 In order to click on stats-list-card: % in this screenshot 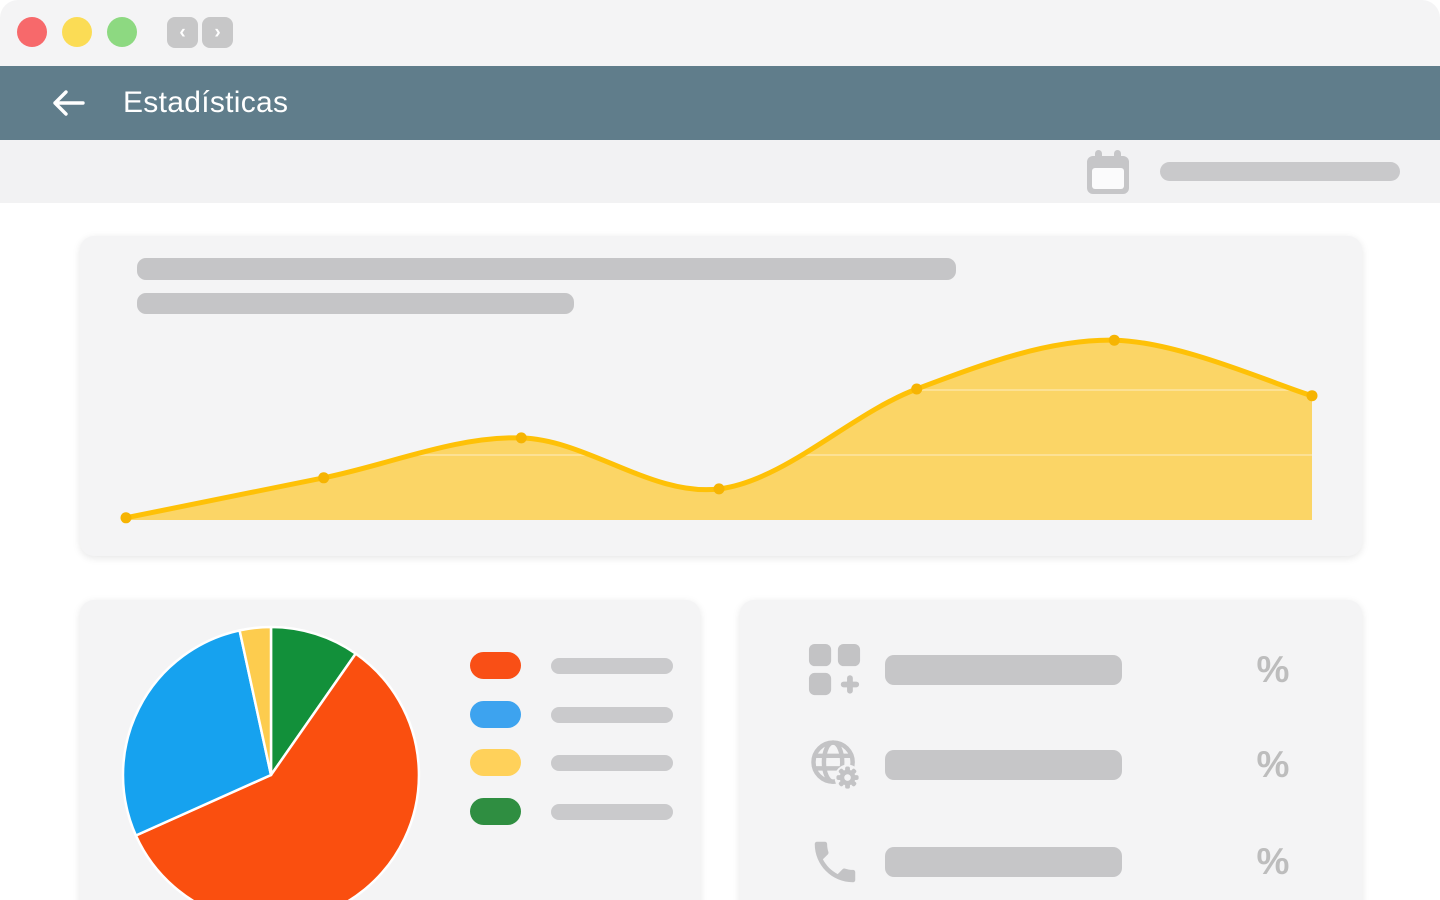, I will do `click(1051, 750)`.